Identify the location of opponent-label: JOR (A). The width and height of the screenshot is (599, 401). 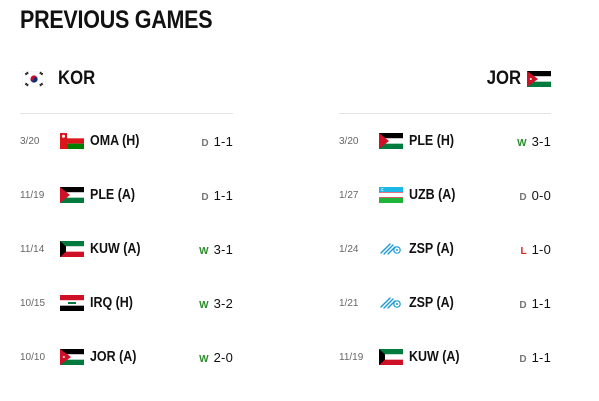
(113, 357).